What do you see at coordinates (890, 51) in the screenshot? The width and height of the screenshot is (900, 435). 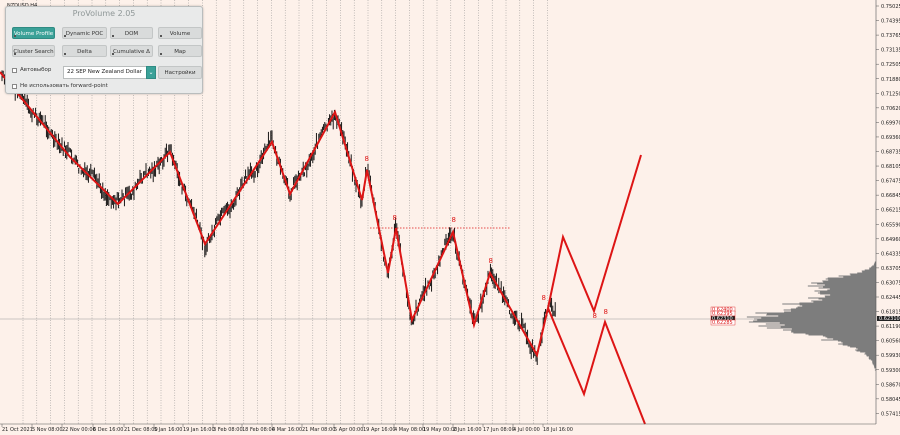 I see `price-tick-label: 0.73135` at bounding box center [890, 51].